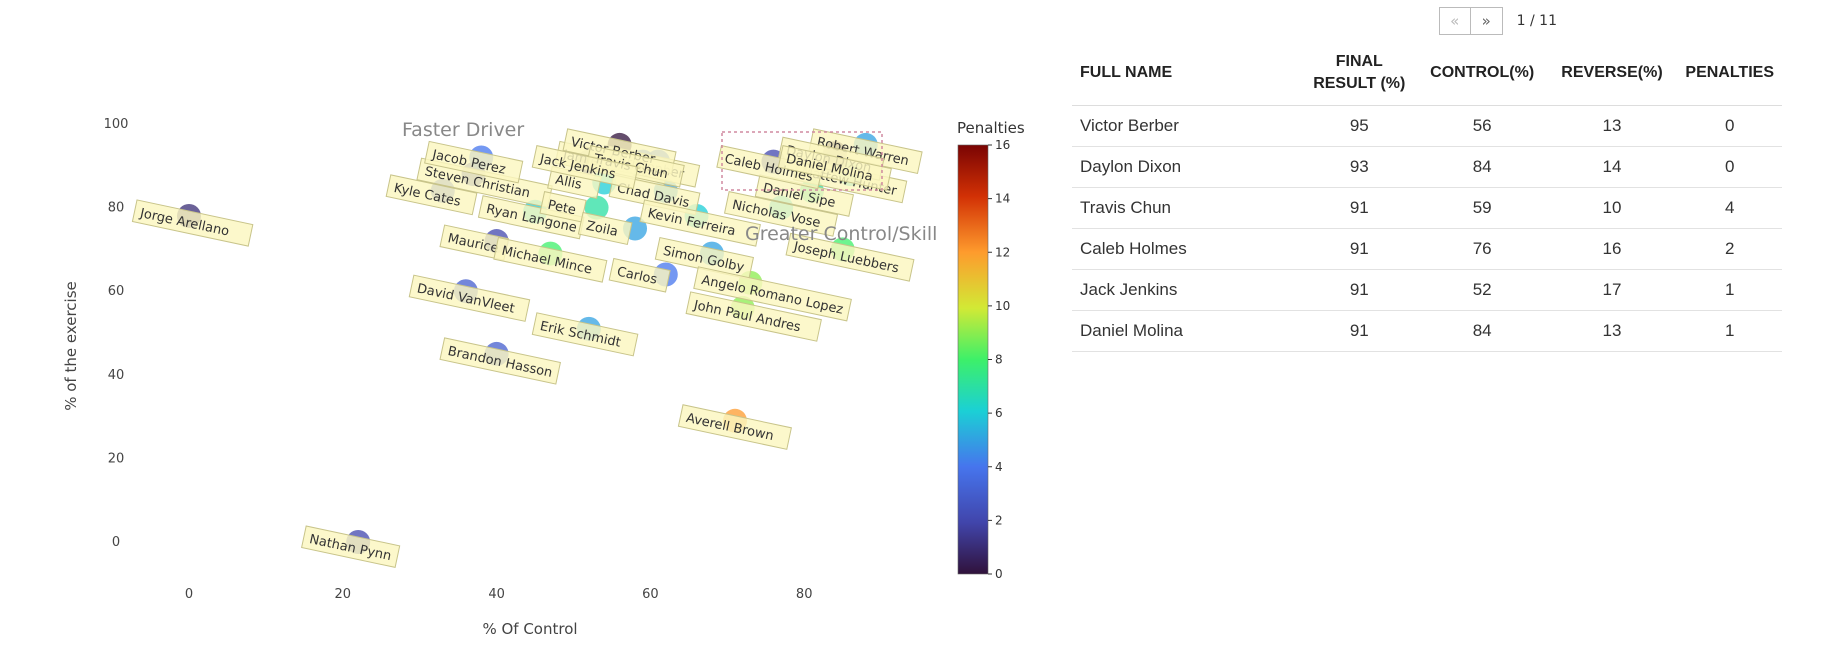  Describe the element at coordinates (1186, 167) in the screenshot. I see `cell-full-name: Daylon Dixon` at that location.